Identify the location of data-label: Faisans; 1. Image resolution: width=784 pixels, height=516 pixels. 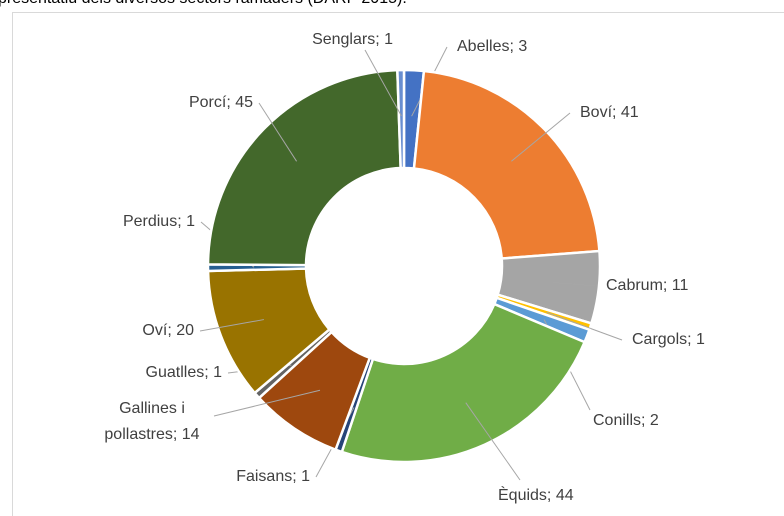
(273, 476).